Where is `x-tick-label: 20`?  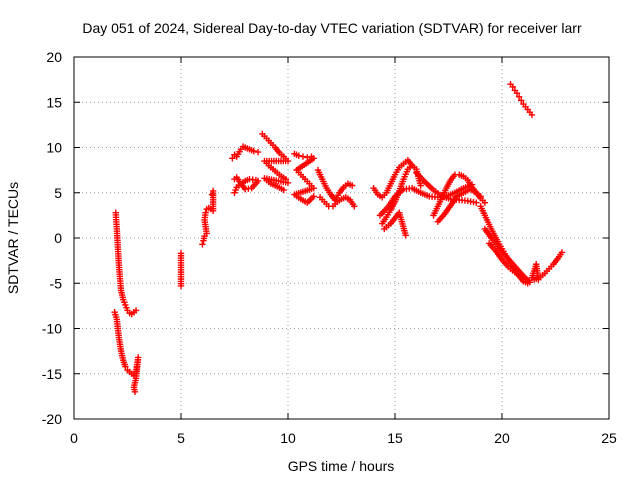 x-tick-label: 20 is located at coordinates (502, 438).